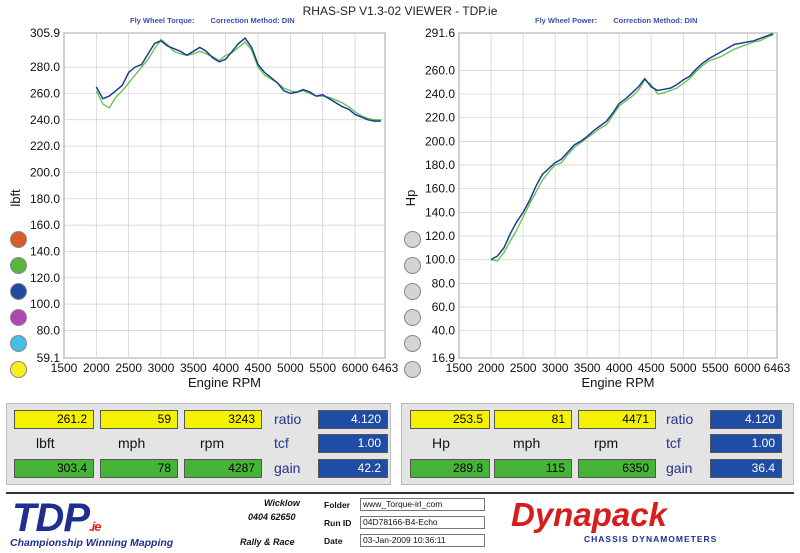 The image size is (800, 553). I want to click on power-x-axis-label: Engine RPM, so click(618, 382).